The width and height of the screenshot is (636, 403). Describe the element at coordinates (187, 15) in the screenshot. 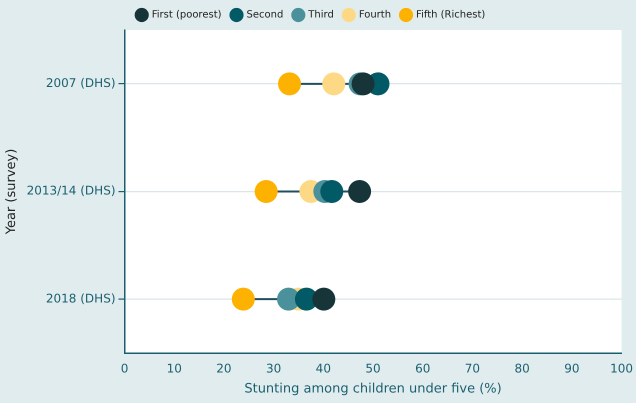

I see `legend-label: First (poorest)` at that location.